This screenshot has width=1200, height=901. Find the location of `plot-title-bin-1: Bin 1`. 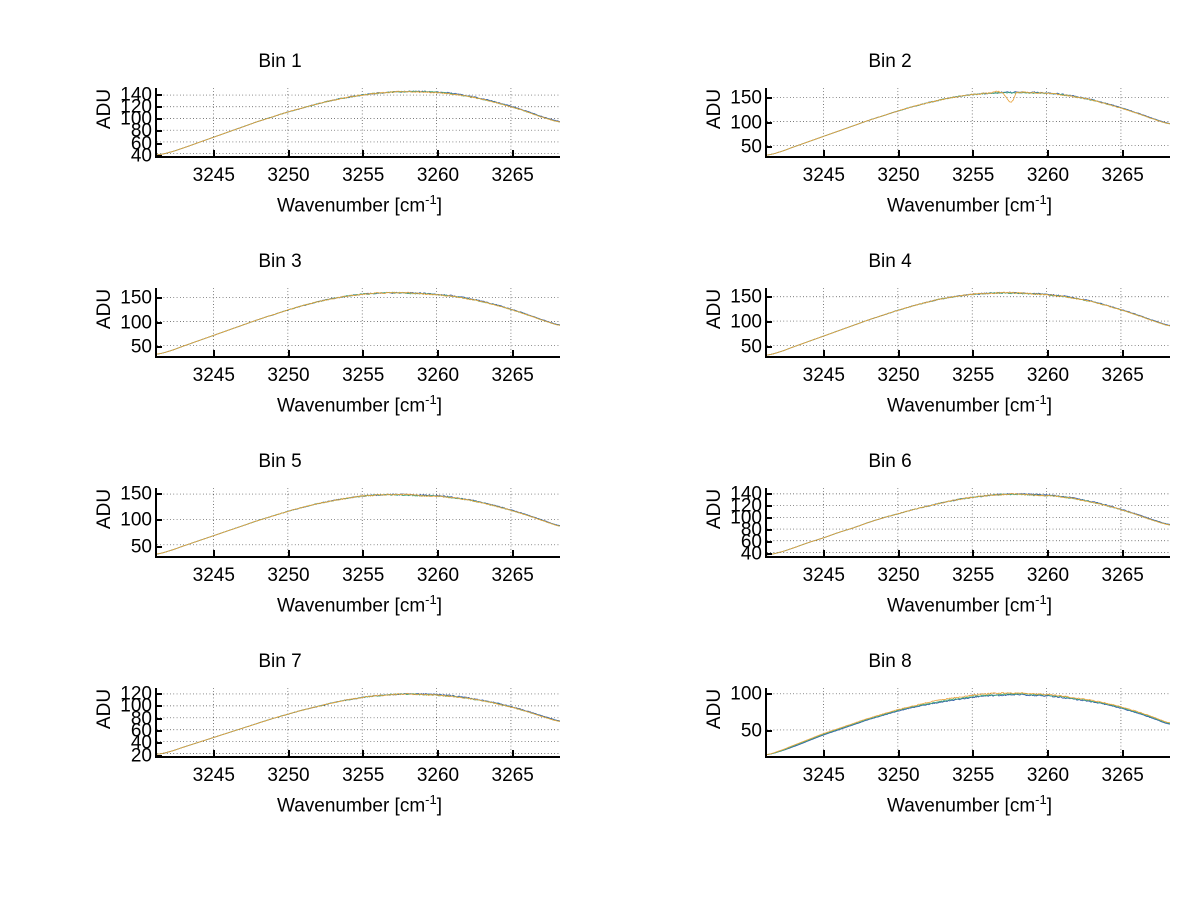

plot-title-bin-1: Bin 1 is located at coordinates (280, 61).